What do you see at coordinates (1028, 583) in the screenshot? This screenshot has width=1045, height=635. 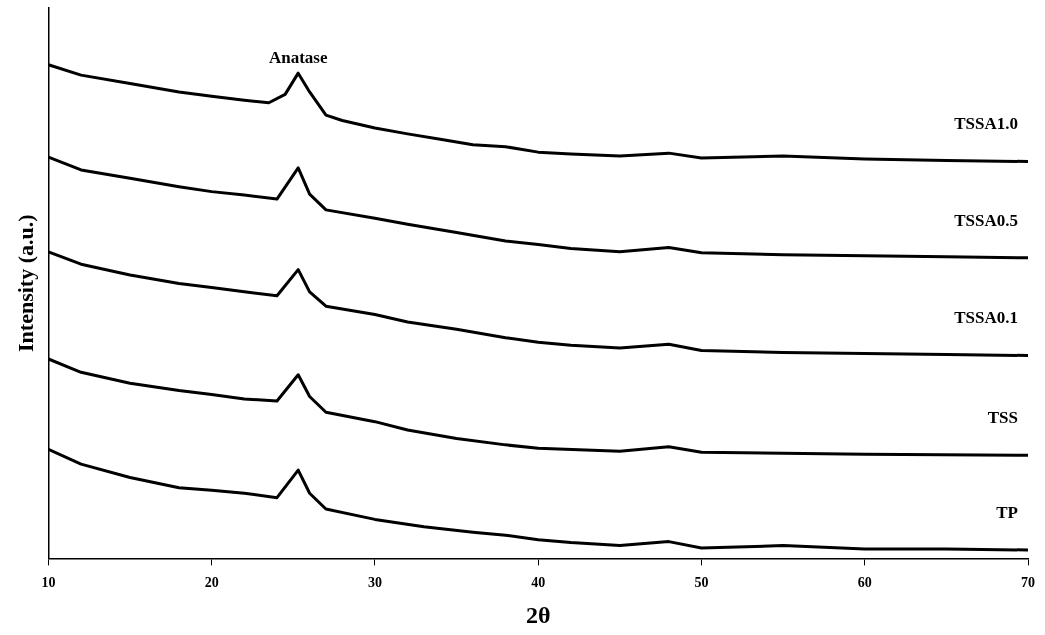 I see `x-tick-label: 70` at bounding box center [1028, 583].